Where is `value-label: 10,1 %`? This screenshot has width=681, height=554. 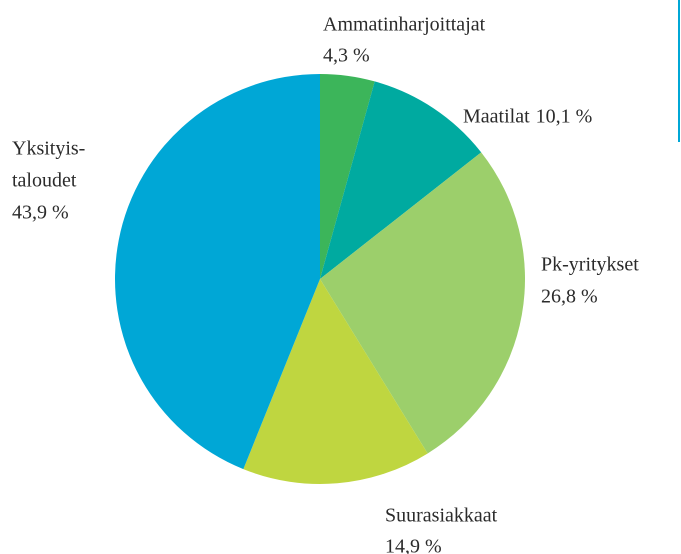 value-label: 10,1 % is located at coordinates (564, 117).